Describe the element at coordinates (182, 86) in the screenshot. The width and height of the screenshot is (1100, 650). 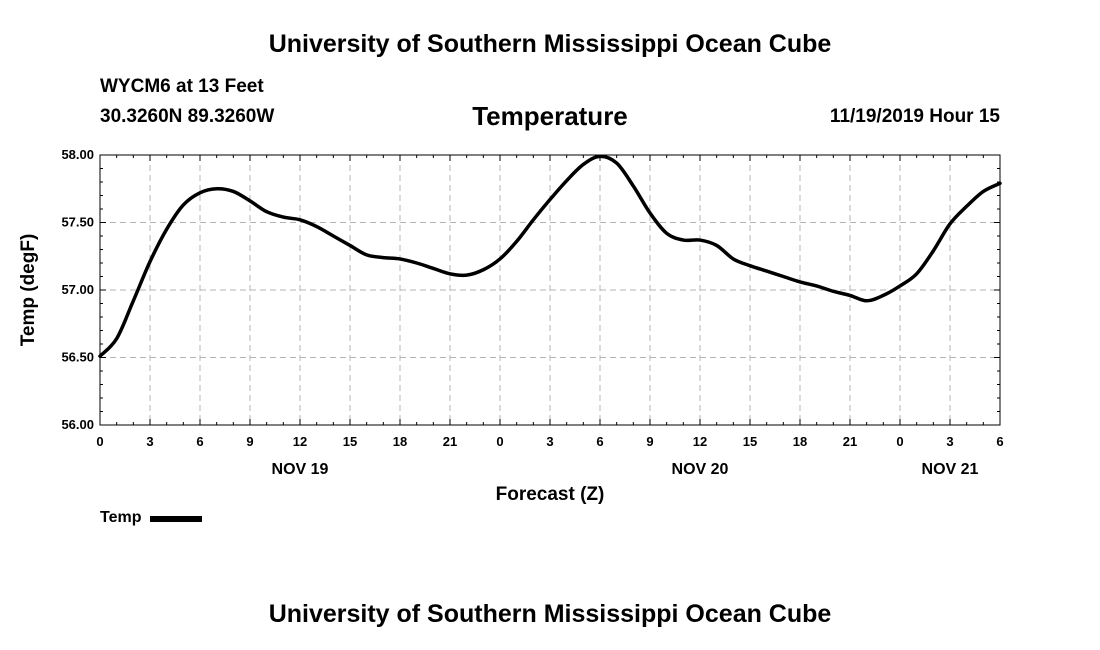
I see `station-label: WYCM6 at 13 Feet` at that location.